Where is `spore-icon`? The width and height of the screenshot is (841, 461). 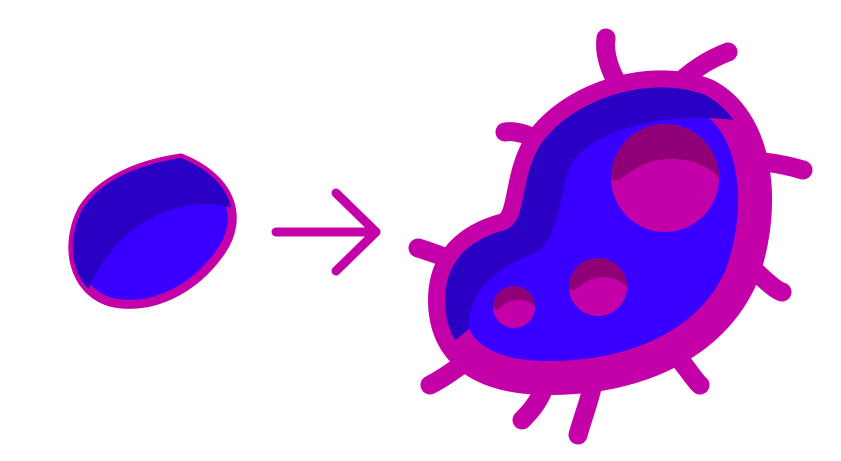
spore-icon is located at coordinates (152, 231).